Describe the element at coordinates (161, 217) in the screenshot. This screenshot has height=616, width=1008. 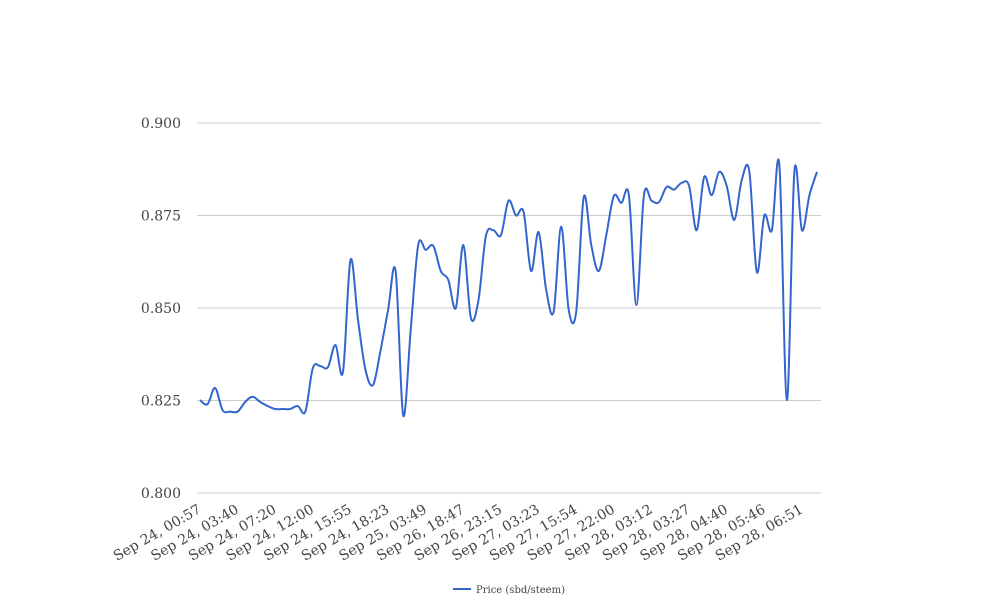
I see `y-tick-label: 0.875` at that location.